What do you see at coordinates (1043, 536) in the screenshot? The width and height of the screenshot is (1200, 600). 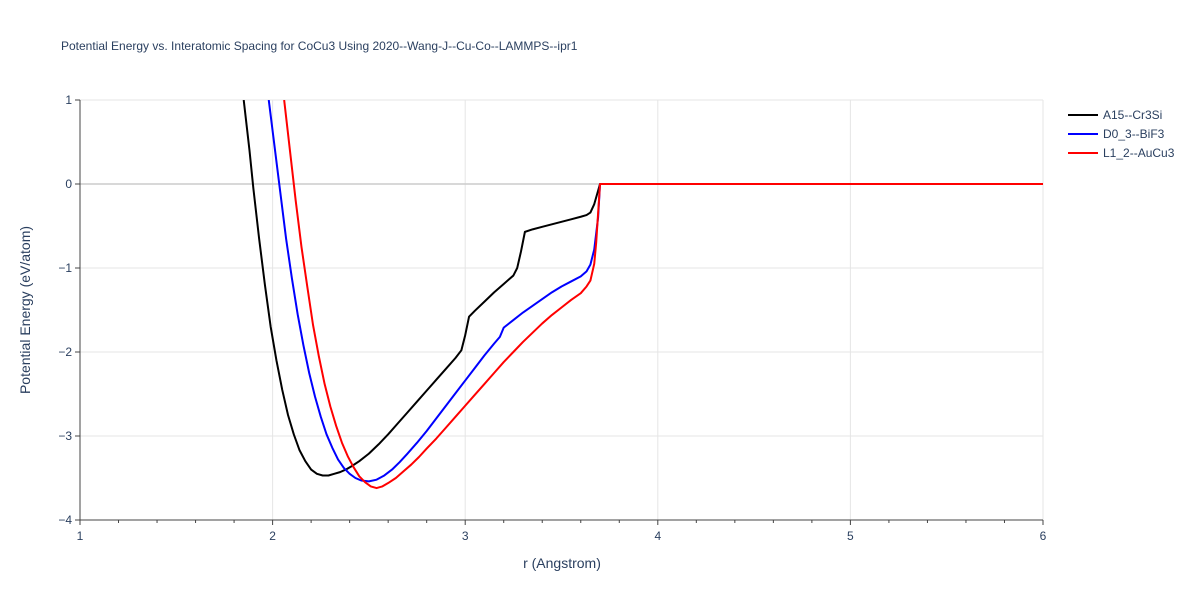 I see `x-tick-label: 6` at bounding box center [1043, 536].